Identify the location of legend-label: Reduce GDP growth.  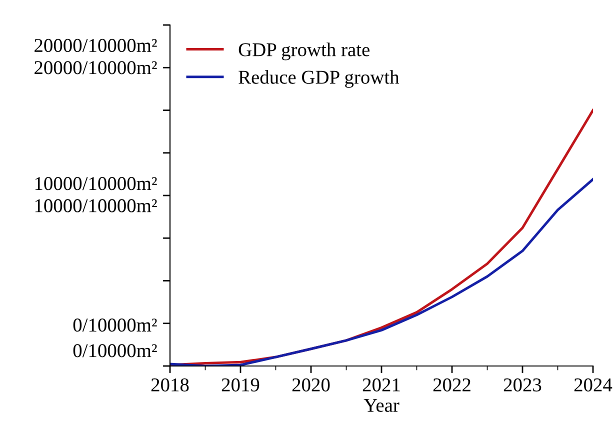
(319, 79).